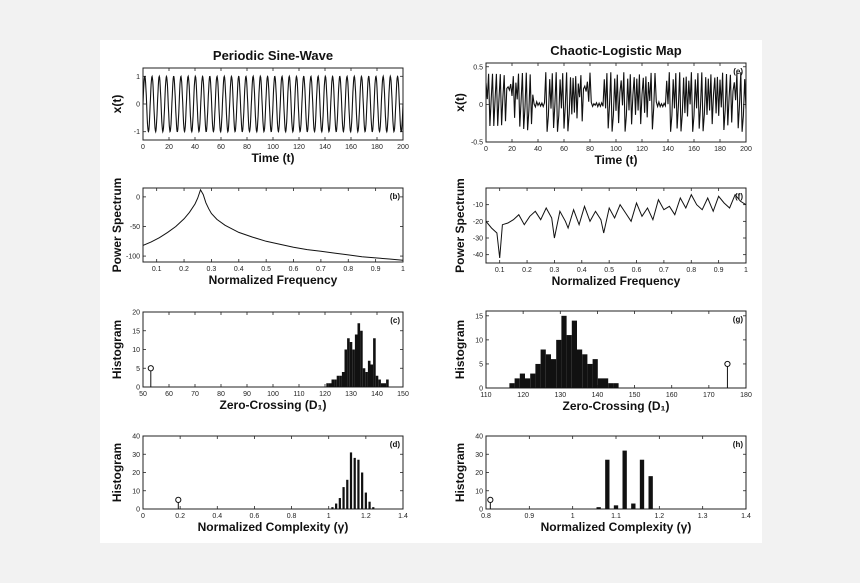 The image size is (860, 583). What do you see at coordinates (538, 149) in the screenshot?
I see `x-tick-label: 40` at bounding box center [538, 149].